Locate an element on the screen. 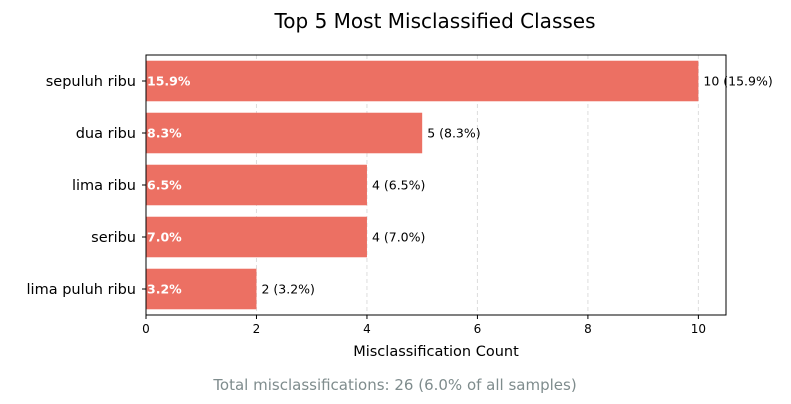 The height and width of the screenshot is (404, 791). x-axis-label: Misclassification Count is located at coordinates (436, 352).